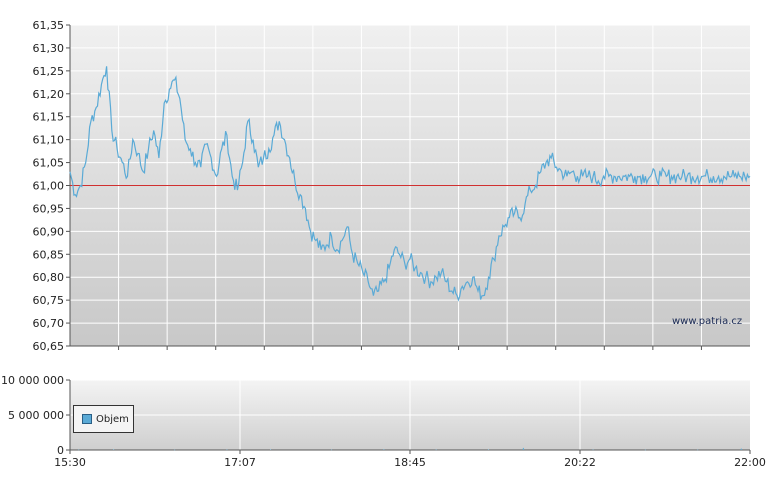  What do you see at coordinates (87, 419) in the screenshot?
I see `legend-swatch` at bounding box center [87, 419].